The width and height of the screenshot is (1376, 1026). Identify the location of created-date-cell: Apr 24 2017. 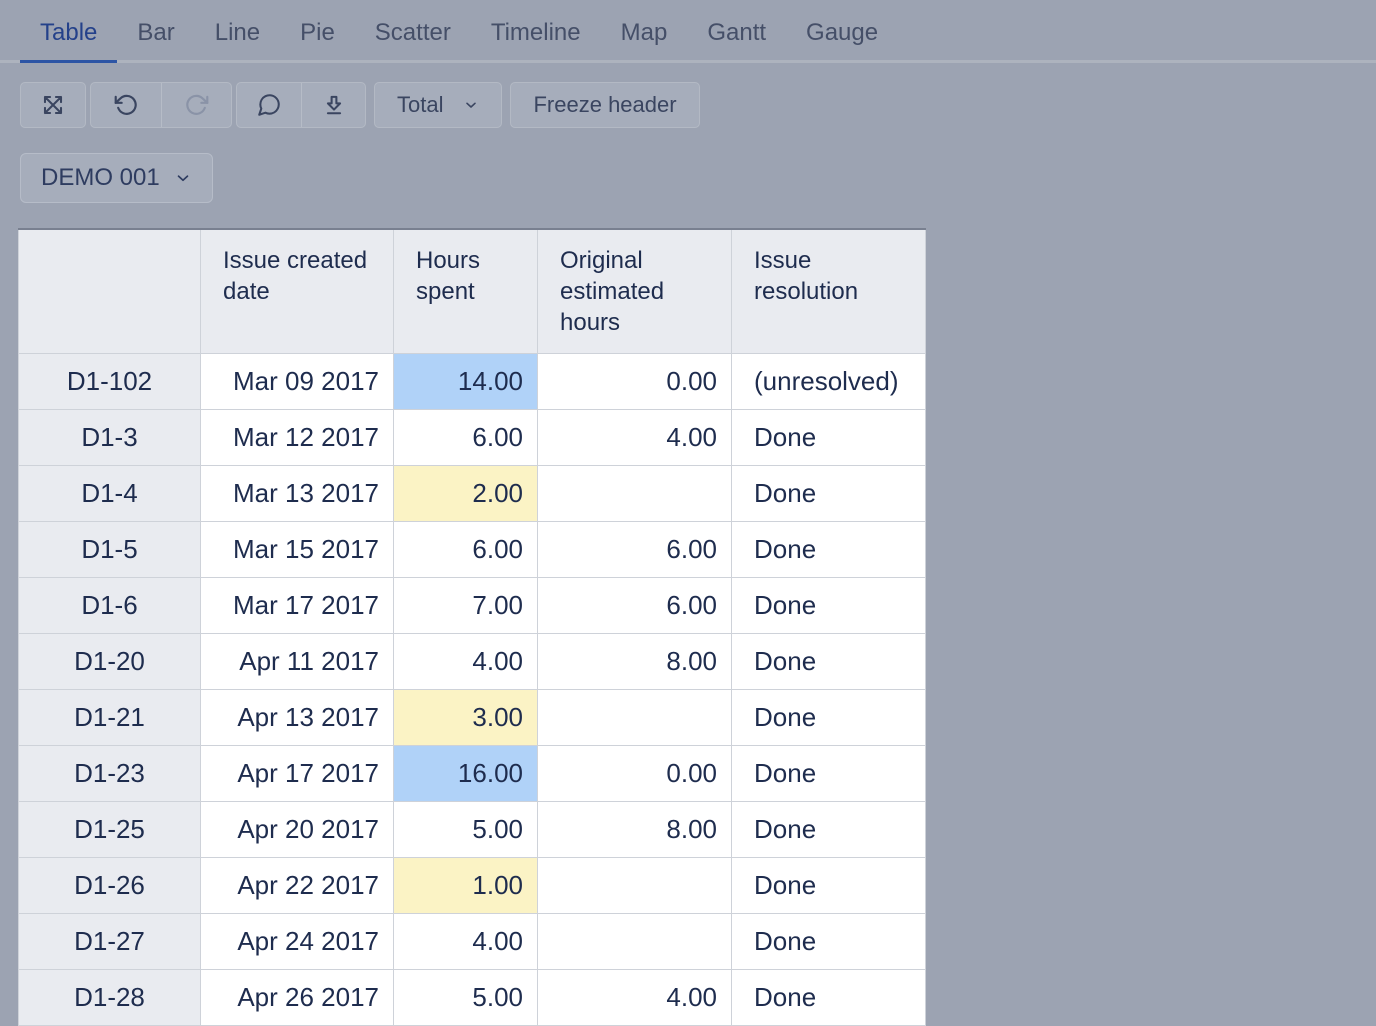
(297, 941).